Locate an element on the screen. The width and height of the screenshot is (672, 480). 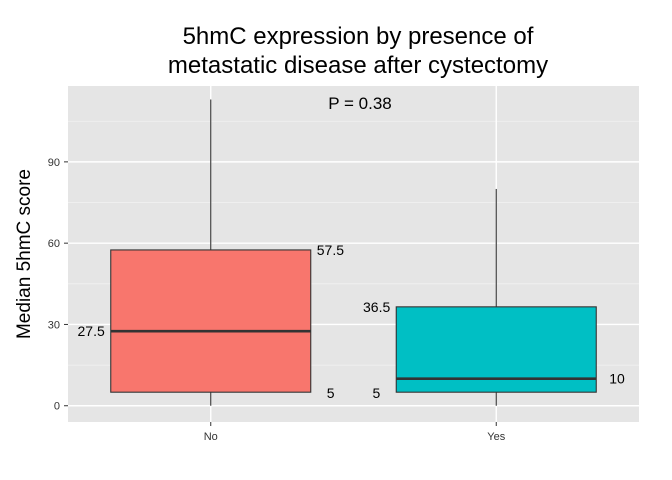
y-tick-label: 60 is located at coordinates (54, 244).